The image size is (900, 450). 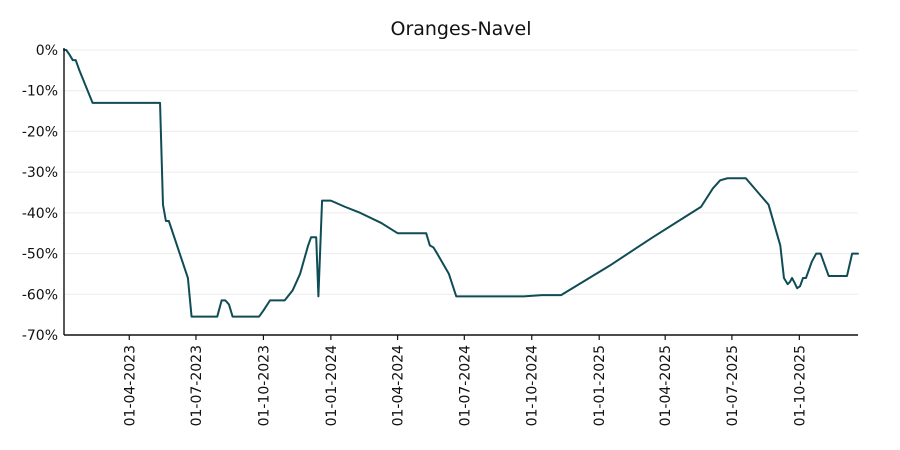 What do you see at coordinates (40, 214) in the screenshot?
I see `y-tick-label: -40%` at bounding box center [40, 214].